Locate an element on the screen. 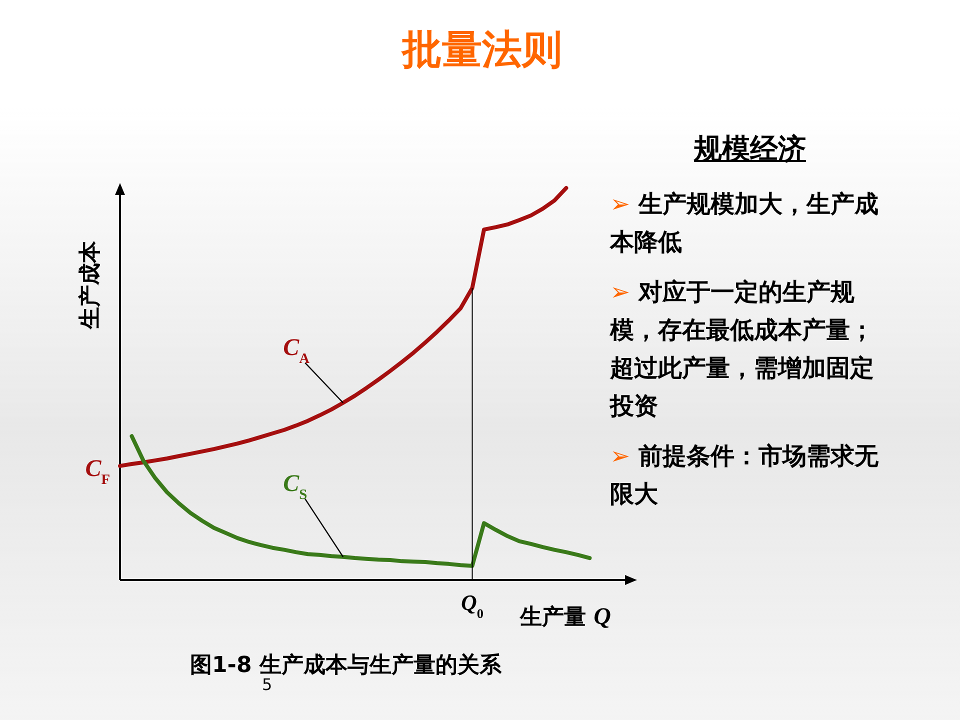 The height and width of the screenshot is (720, 960). text: 5 is located at coordinates (267, 684).